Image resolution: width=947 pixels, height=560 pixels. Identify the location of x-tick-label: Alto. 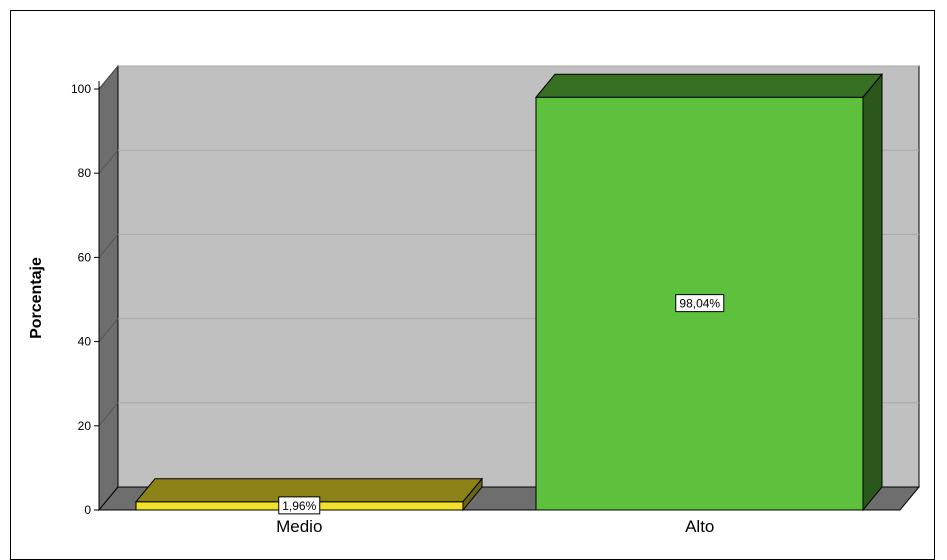
(699, 526).